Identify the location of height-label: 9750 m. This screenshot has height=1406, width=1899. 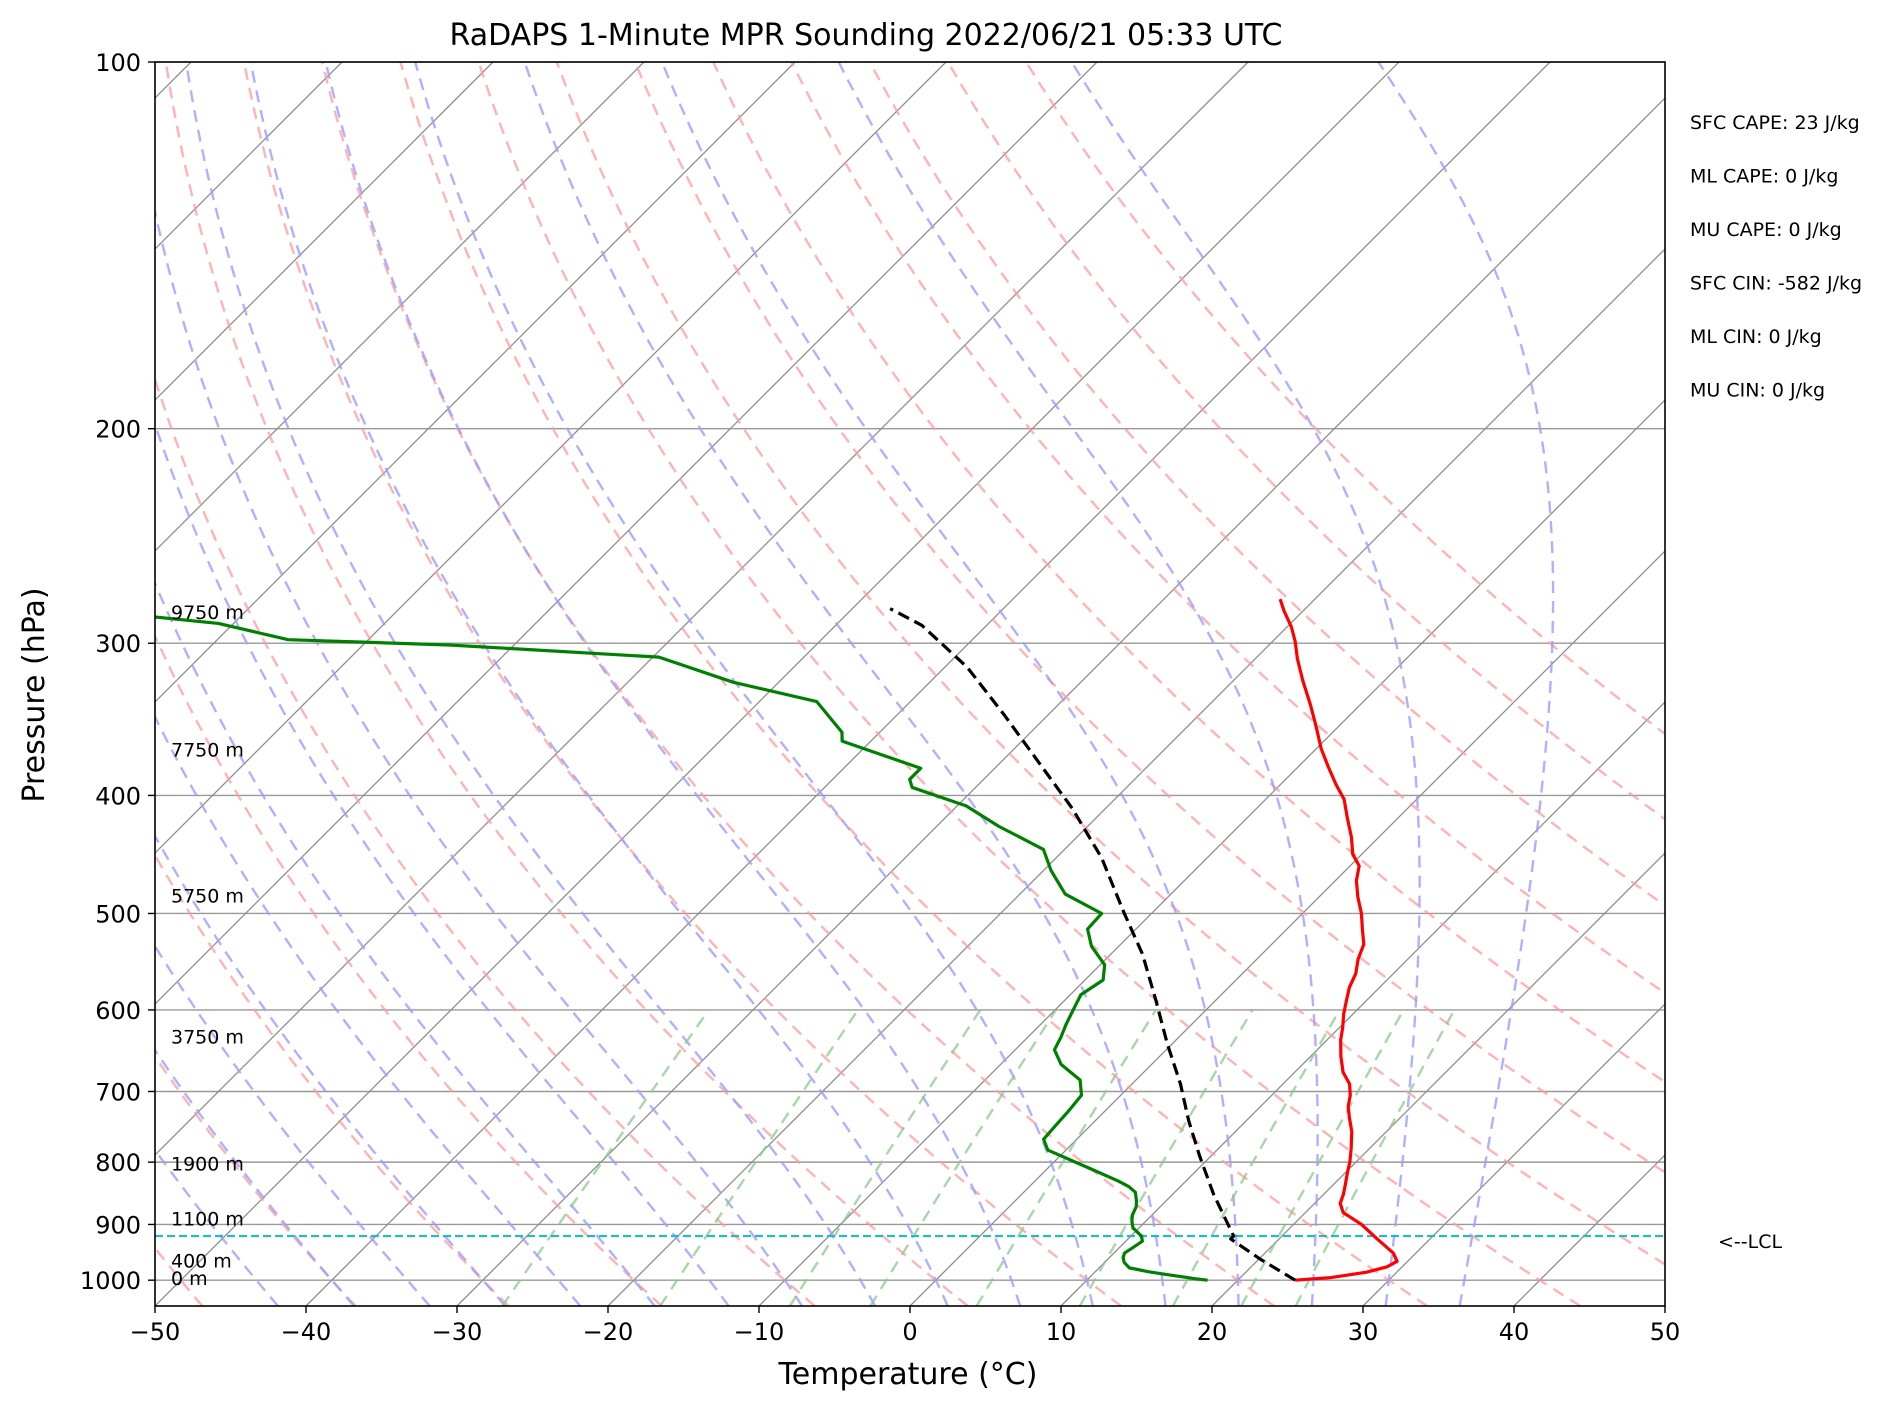
(207, 613).